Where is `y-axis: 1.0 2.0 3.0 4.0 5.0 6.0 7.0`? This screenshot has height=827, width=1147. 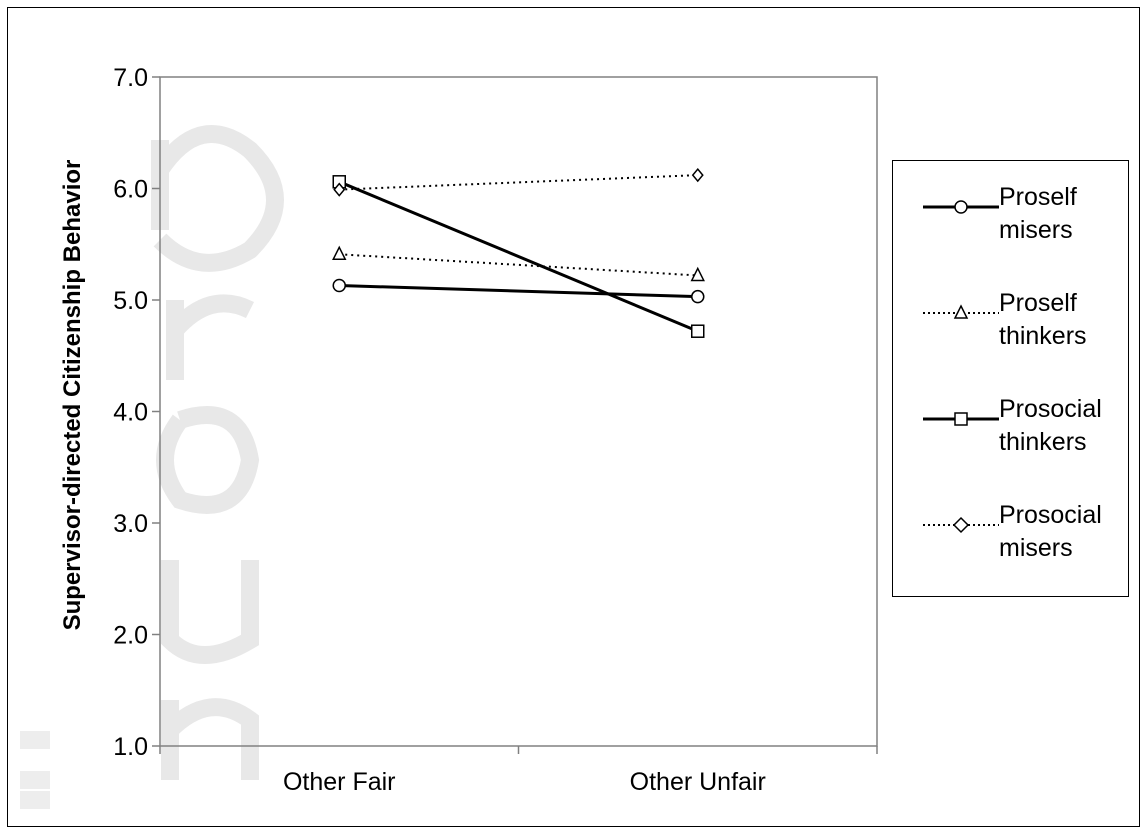
y-axis: 1.0 2.0 3.0 4.0 5.0 6.0 7.0 is located at coordinates (136, 412).